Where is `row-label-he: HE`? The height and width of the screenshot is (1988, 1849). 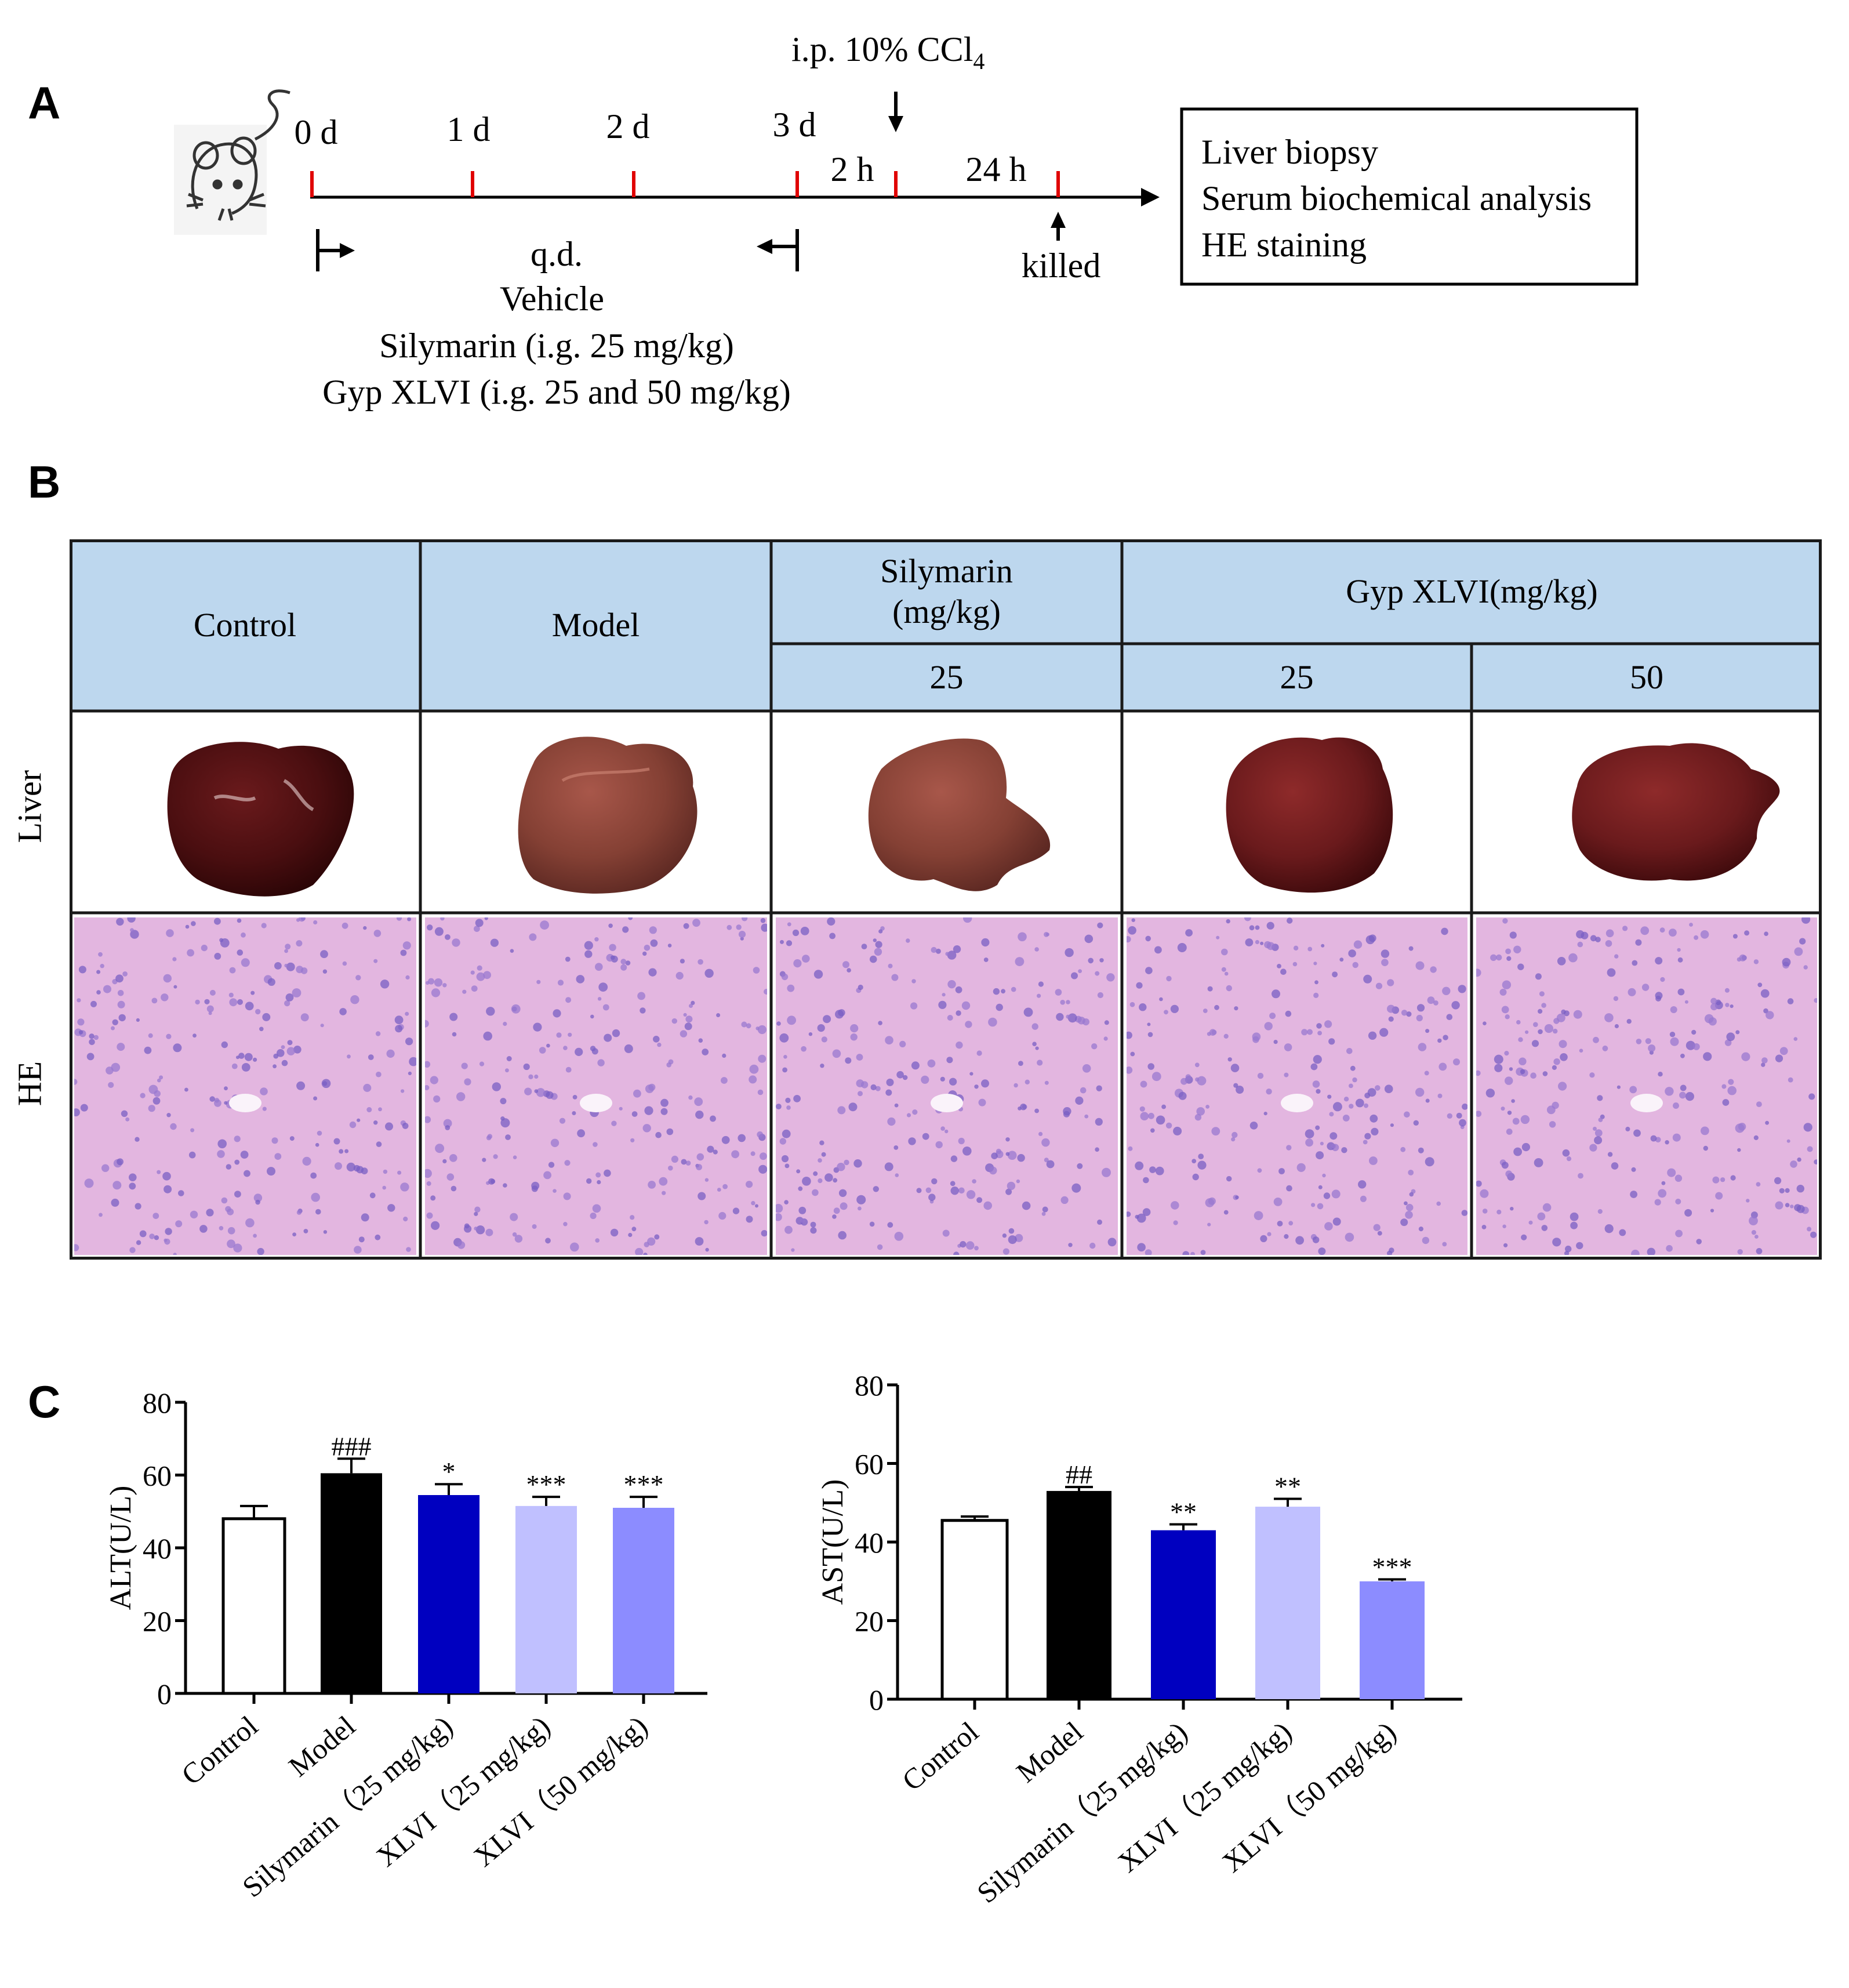 row-label-he: HE is located at coordinates (29, 1084).